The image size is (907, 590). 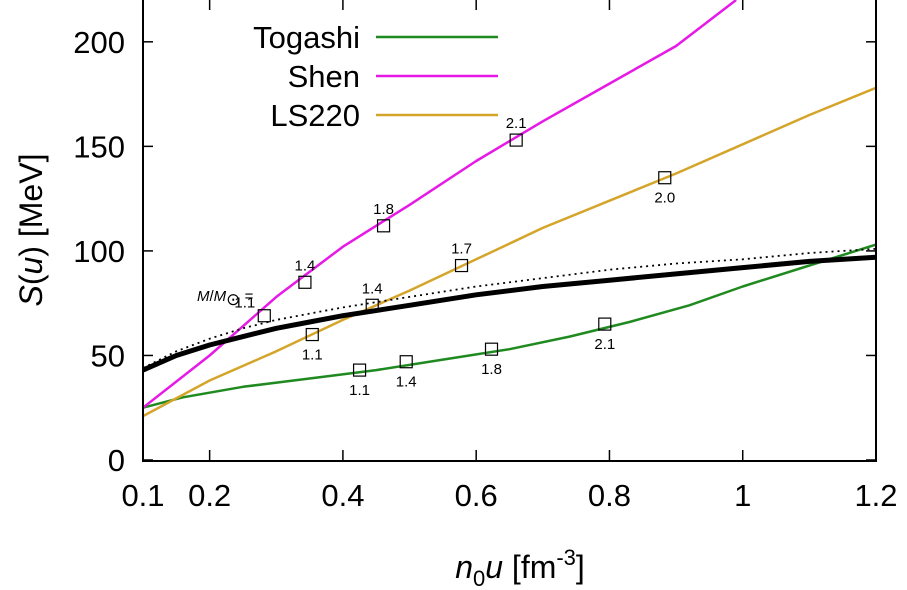 What do you see at coordinates (342, 495) in the screenshot?
I see `x-tick-label: 0.4` at bounding box center [342, 495].